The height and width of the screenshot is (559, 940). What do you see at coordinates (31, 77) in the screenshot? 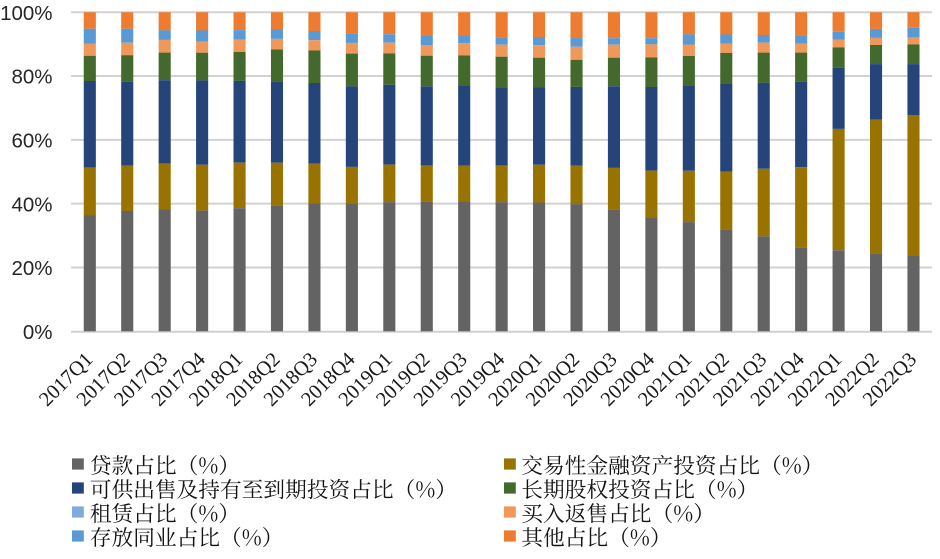
I see `svg-text: 80%` at bounding box center [31, 77].